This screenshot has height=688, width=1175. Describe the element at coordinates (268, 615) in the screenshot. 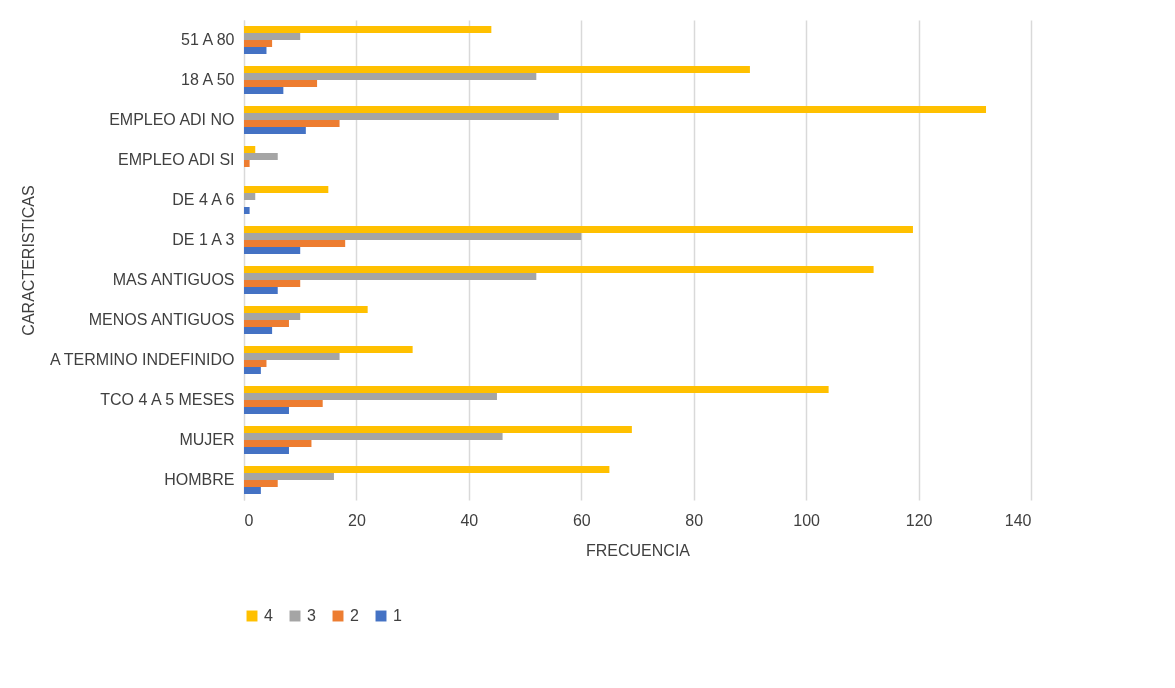

I see `legend-label: 4` at that location.